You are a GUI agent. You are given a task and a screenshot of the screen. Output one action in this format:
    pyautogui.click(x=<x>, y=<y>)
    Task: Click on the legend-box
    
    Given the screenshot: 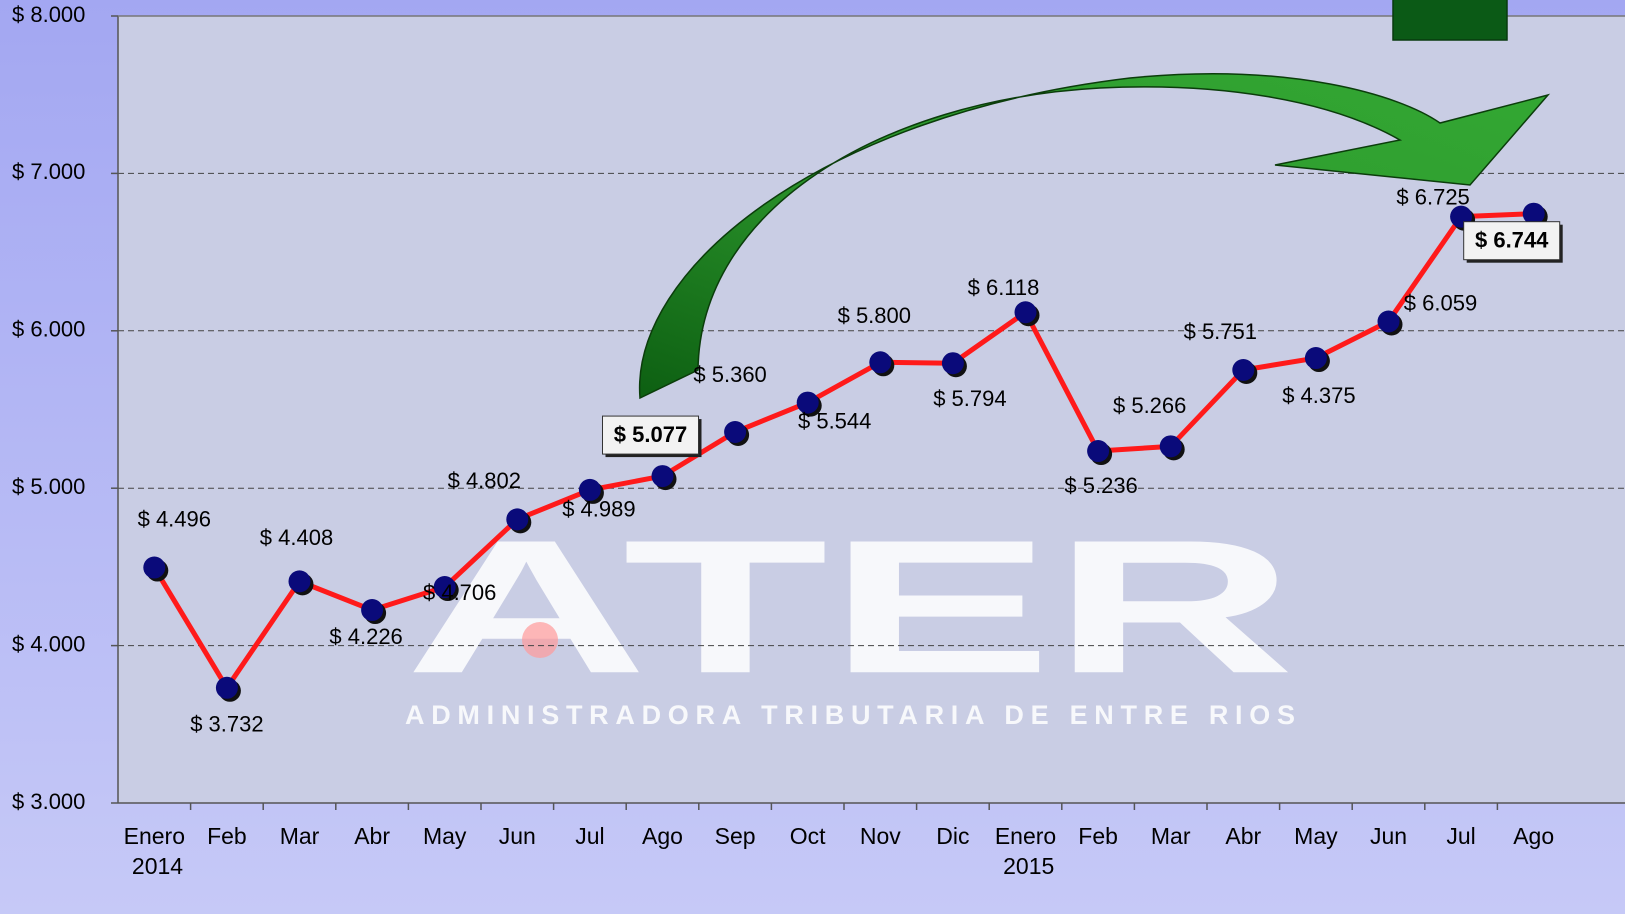 What is the action you would take?
    pyautogui.click(x=1450, y=20)
    